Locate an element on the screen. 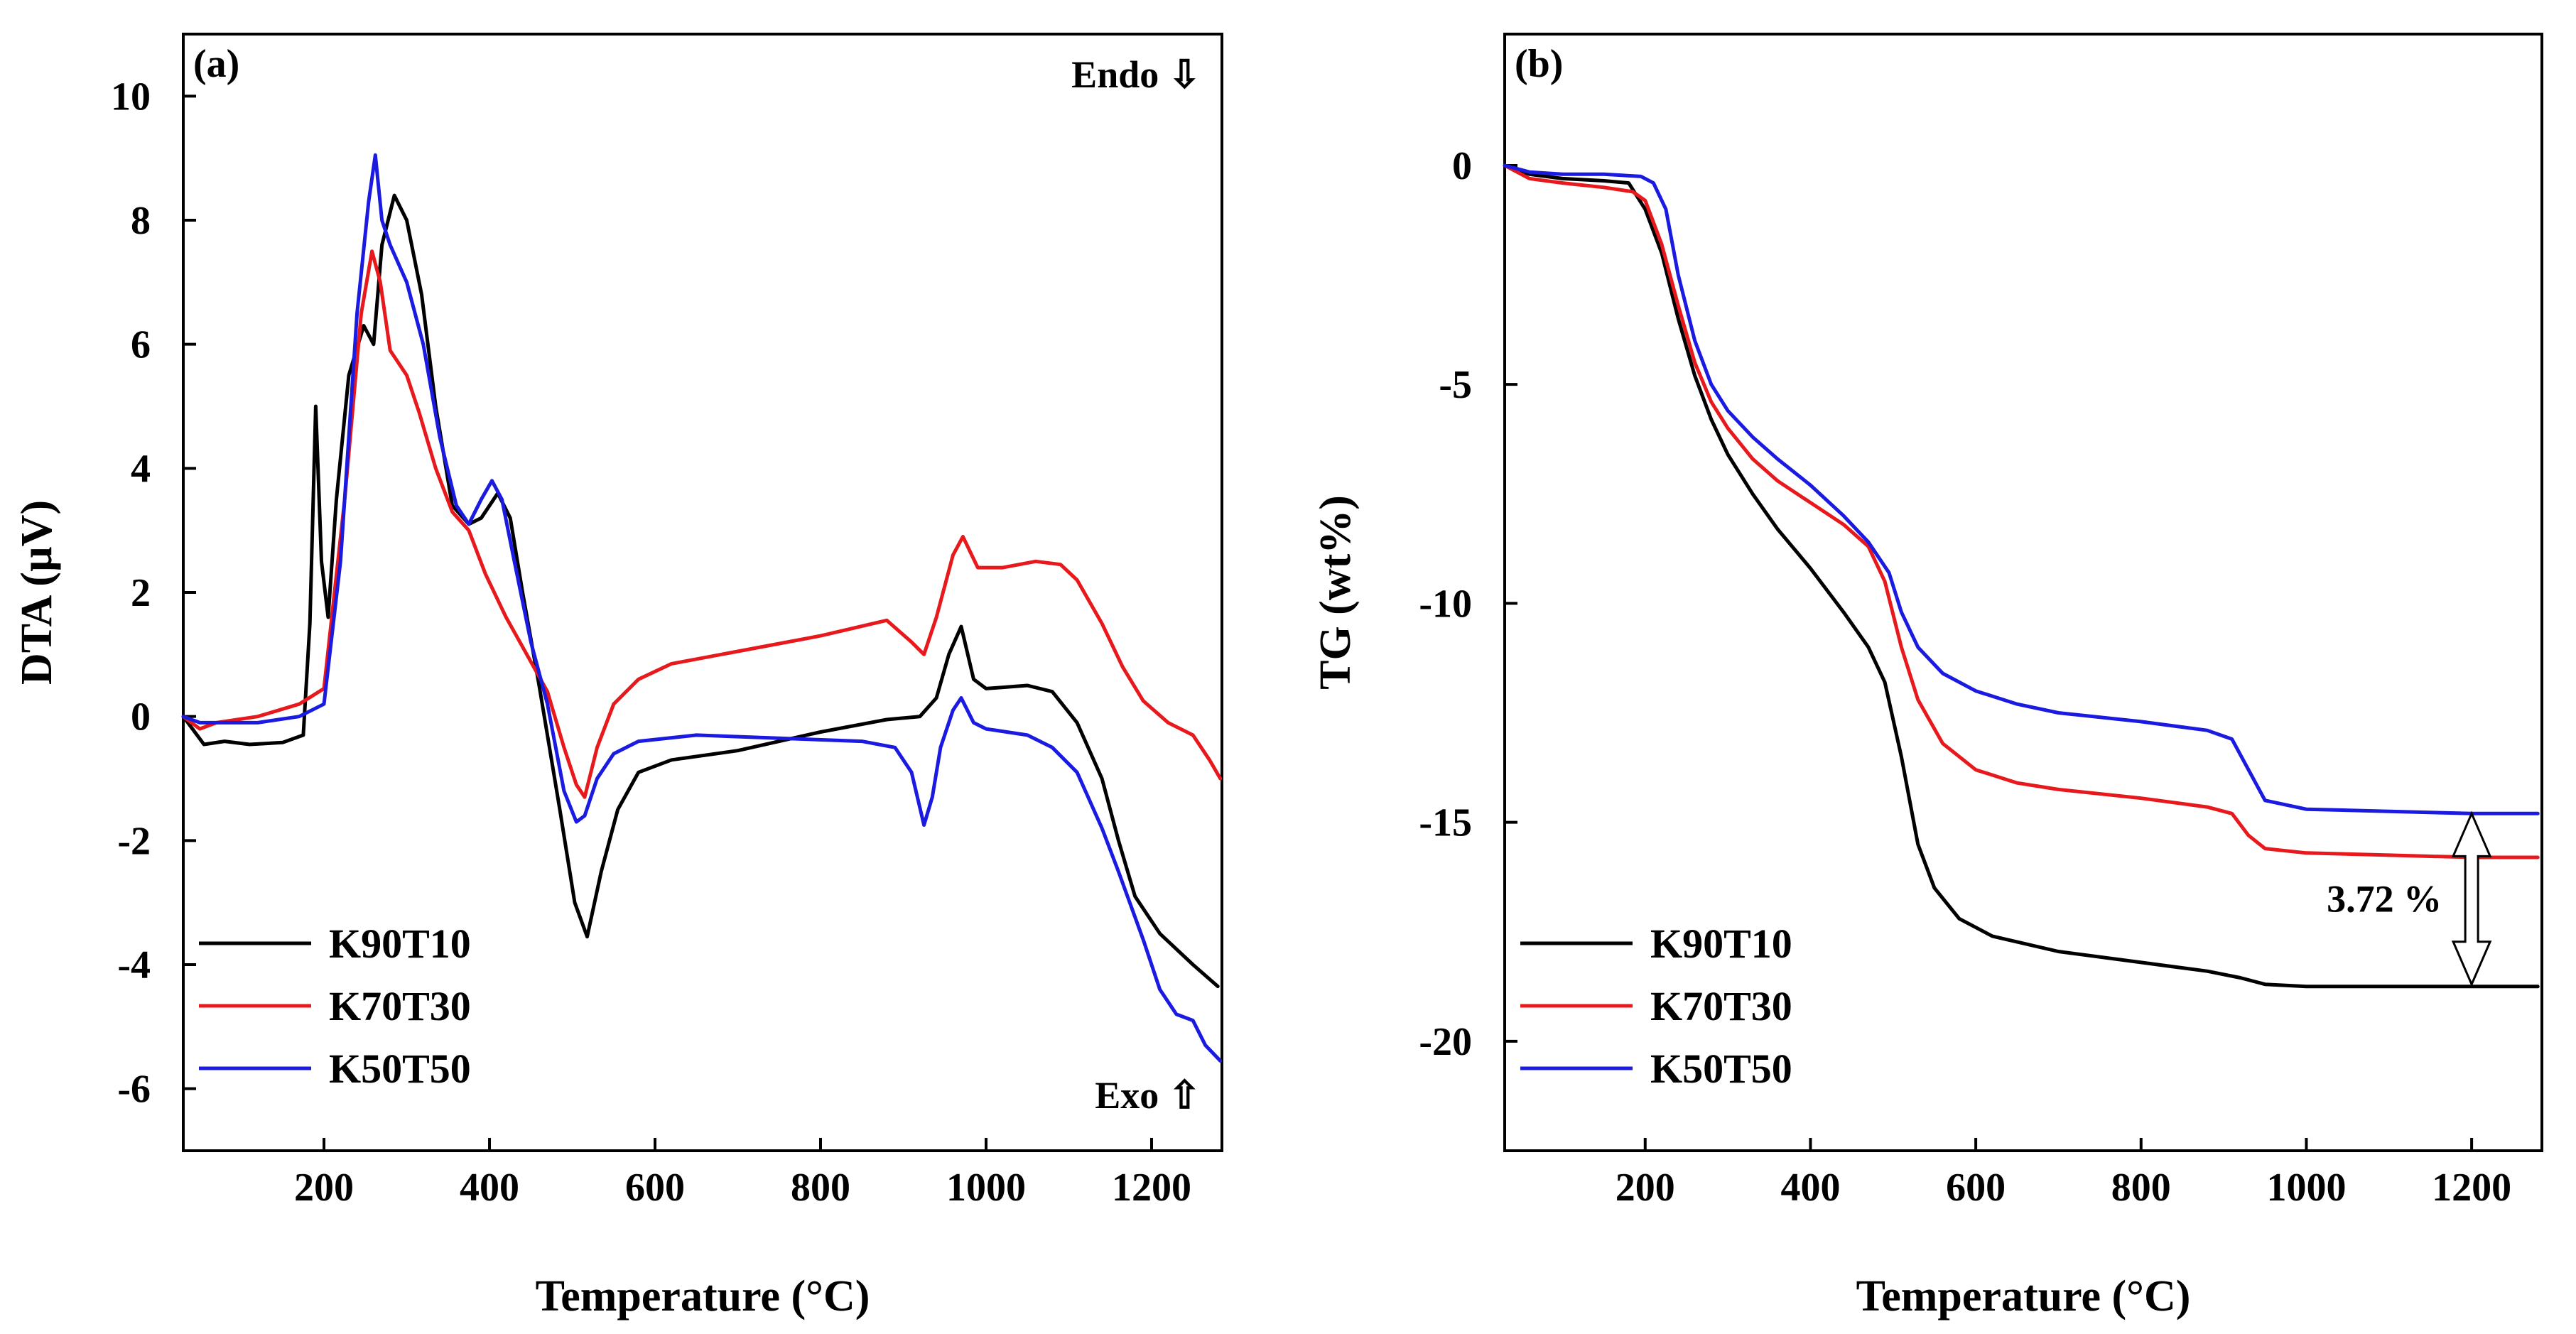 This screenshot has width=2576, height=1334. y-tick-label: 10 is located at coordinates (131, 97).